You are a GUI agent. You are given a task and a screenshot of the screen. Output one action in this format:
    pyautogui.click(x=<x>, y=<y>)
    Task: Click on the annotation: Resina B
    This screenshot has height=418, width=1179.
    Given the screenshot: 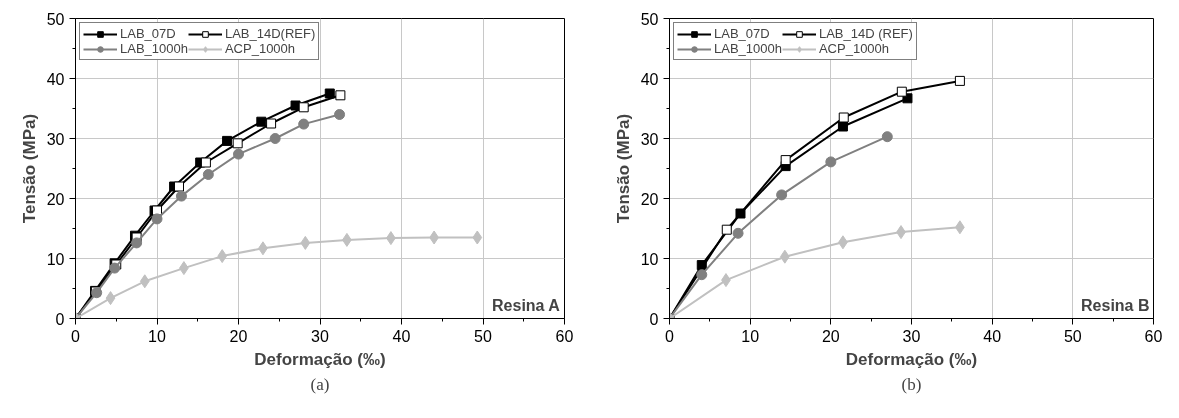 What is the action you would take?
    pyautogui.click(x=1115, y=305)
    